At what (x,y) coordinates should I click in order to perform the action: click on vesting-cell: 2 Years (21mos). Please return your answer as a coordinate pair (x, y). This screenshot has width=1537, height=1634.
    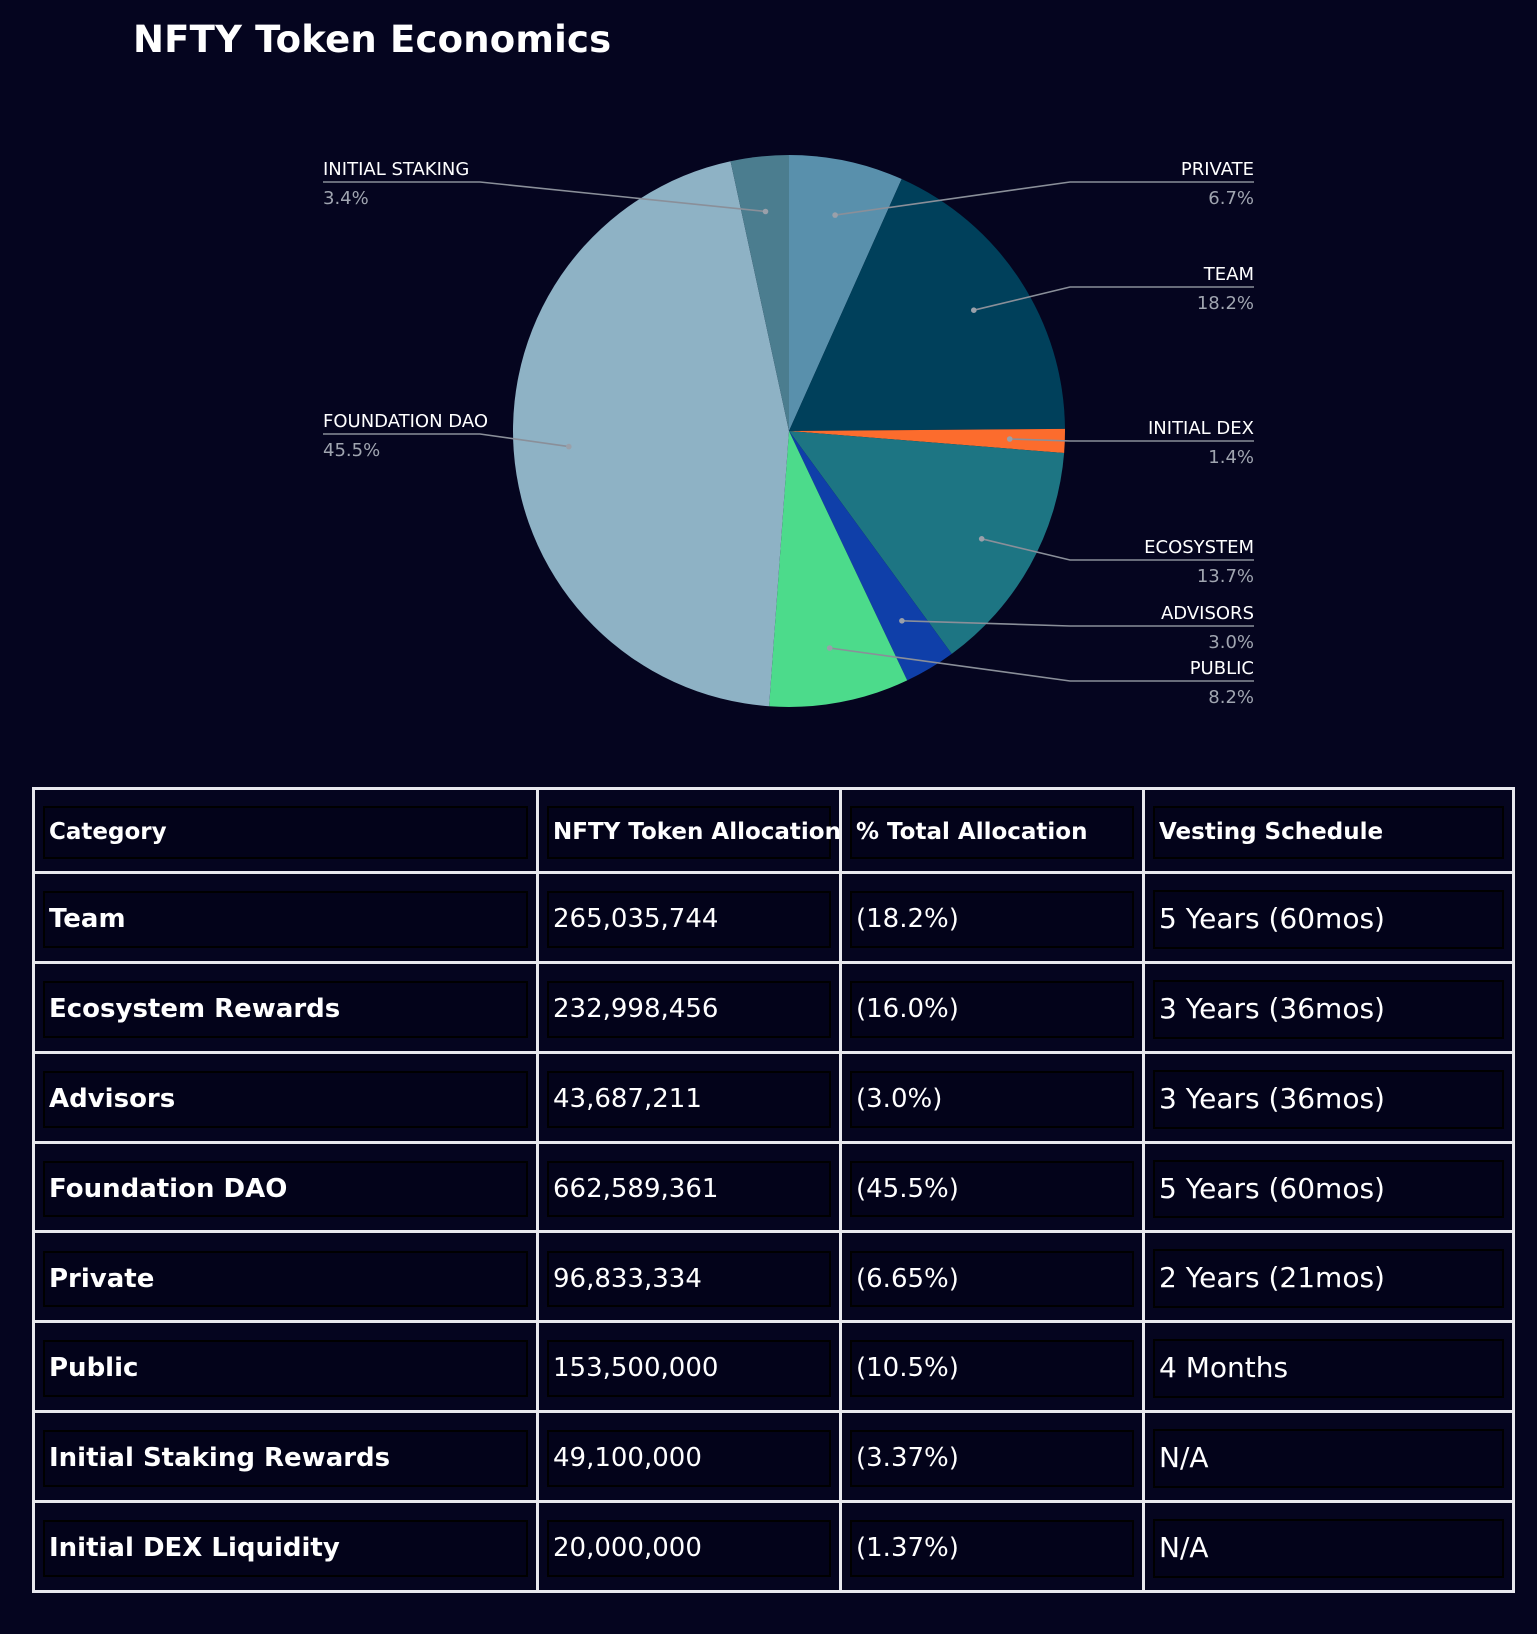
    Looking at the image, I should click on (1328, 1277).